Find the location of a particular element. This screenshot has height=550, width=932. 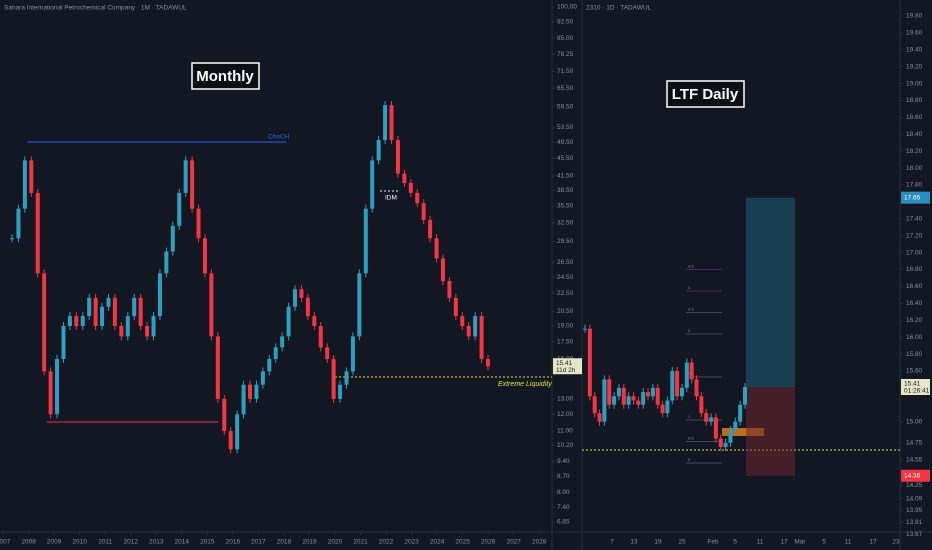

choch-label: ChoCH is located at coordinates (279, 137).